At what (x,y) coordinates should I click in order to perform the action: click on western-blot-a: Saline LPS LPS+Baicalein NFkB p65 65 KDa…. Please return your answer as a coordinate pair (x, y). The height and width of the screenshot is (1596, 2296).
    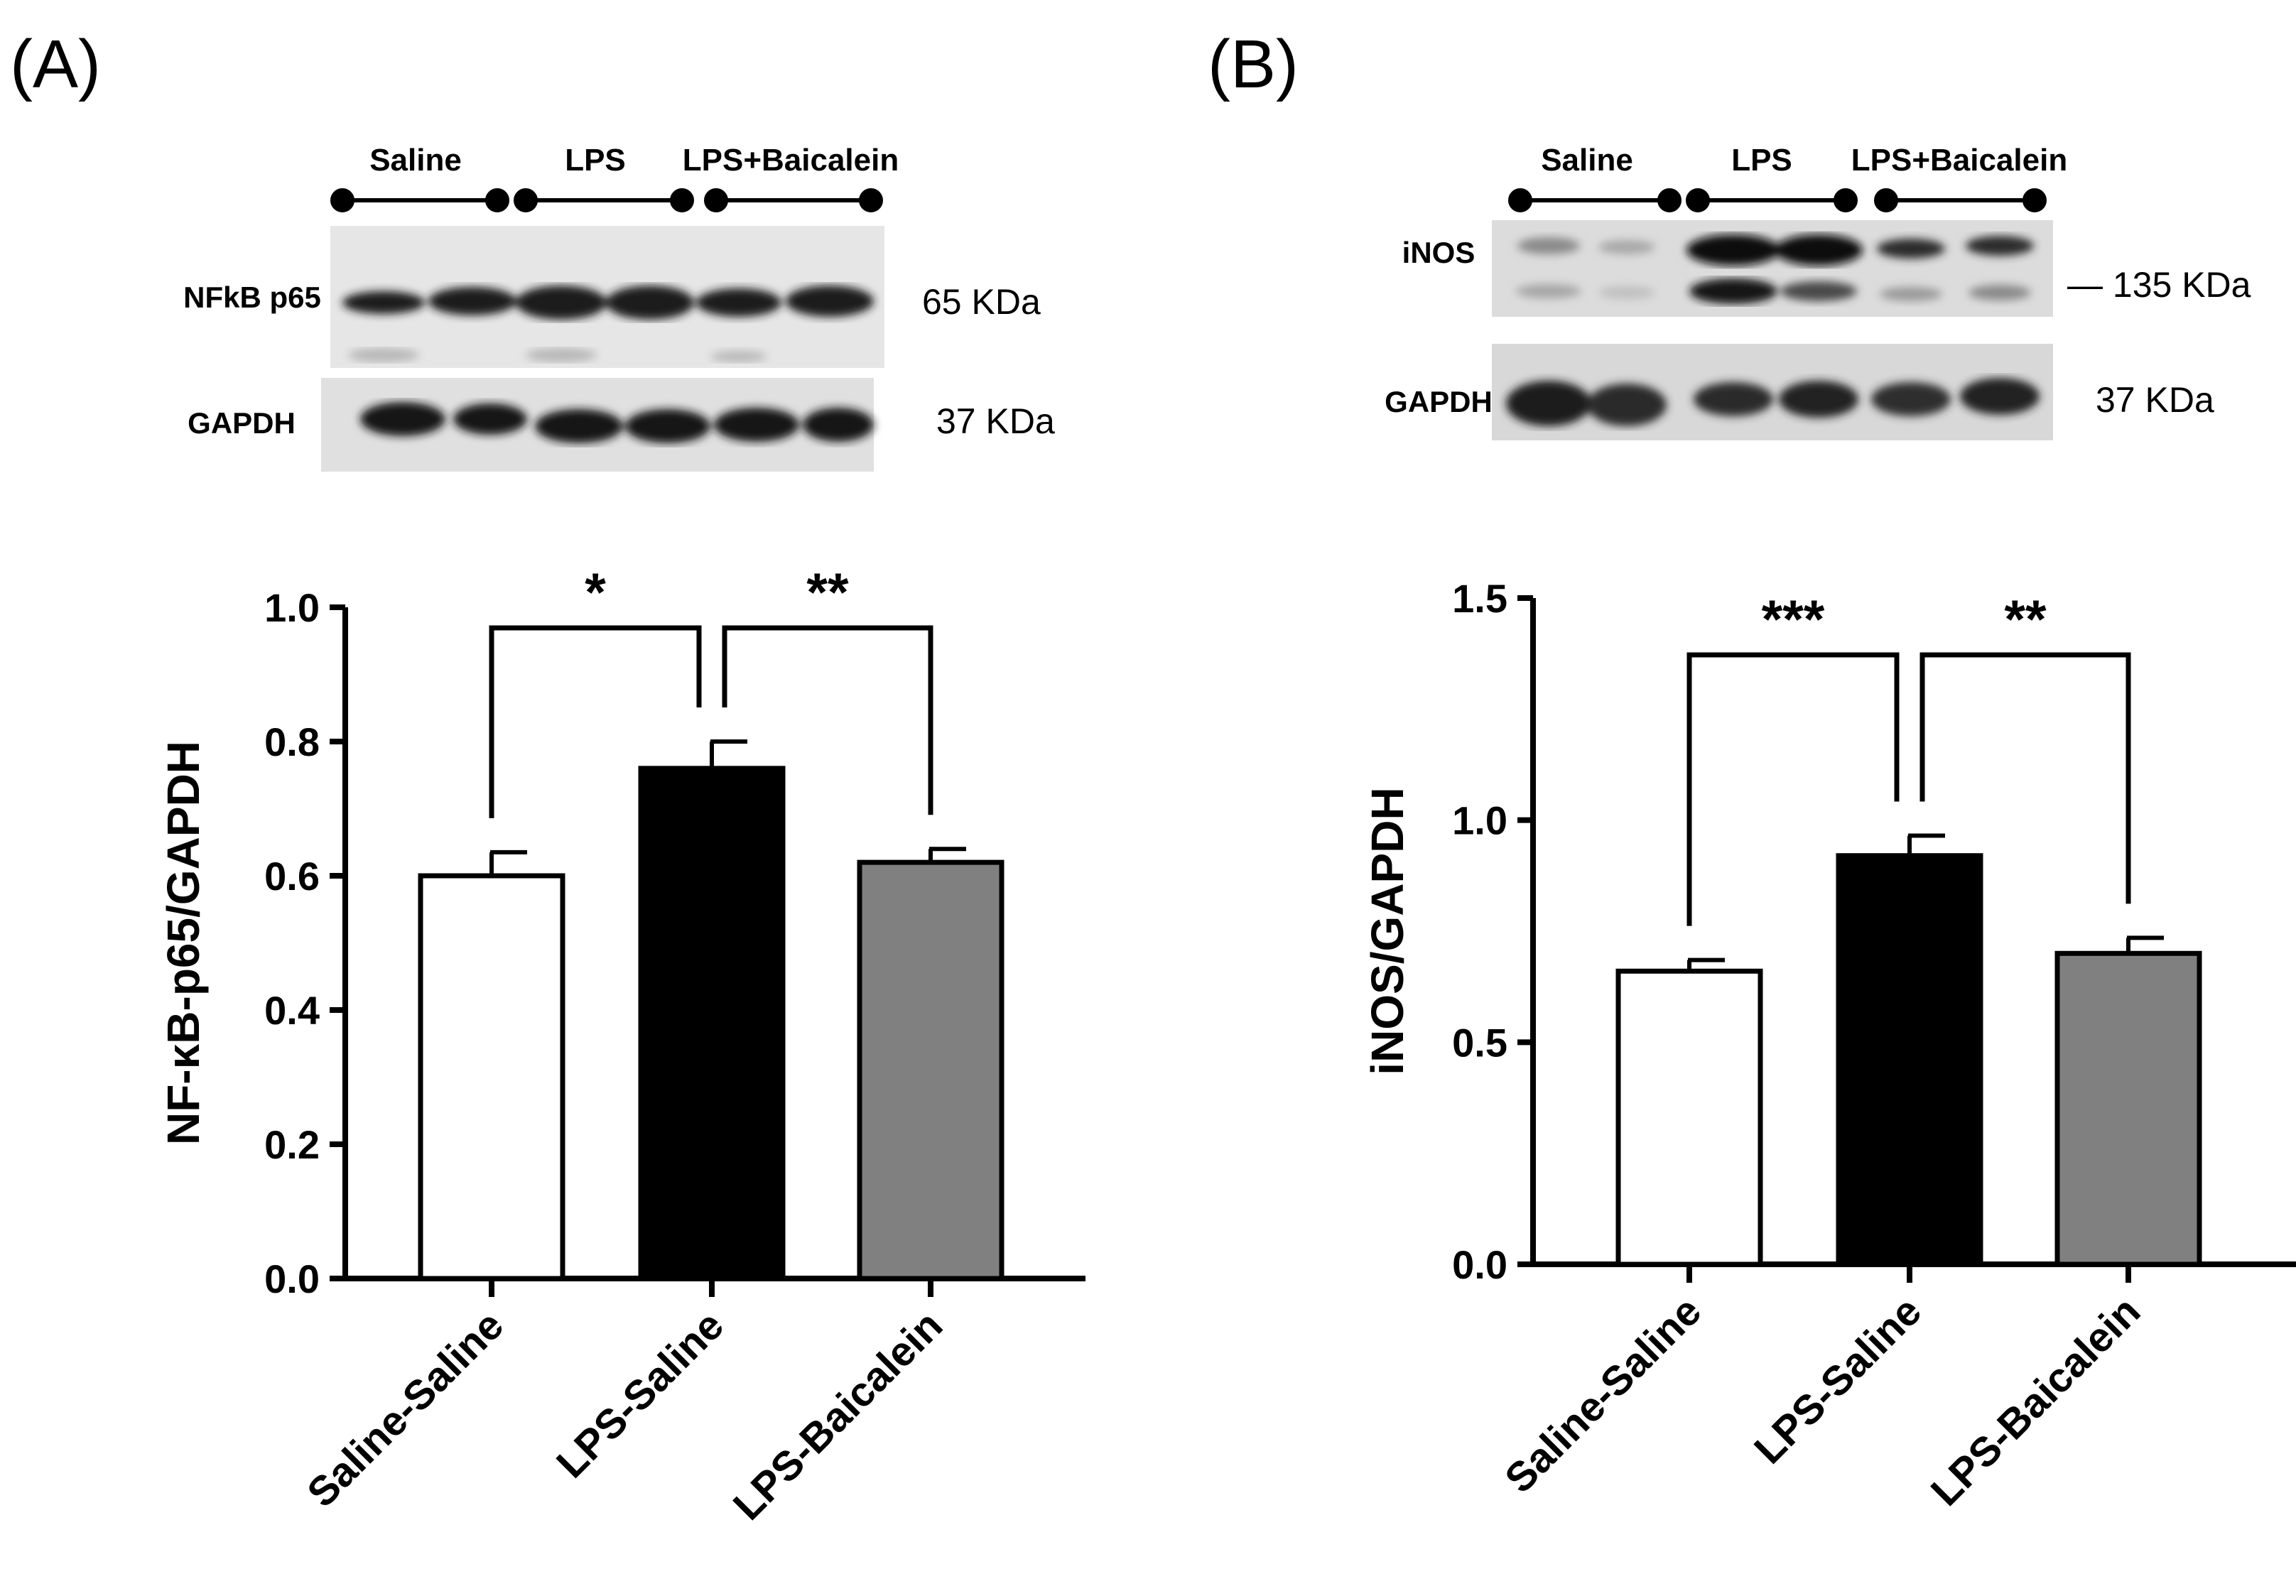
    Looking at the image, I should click on (619, 307).